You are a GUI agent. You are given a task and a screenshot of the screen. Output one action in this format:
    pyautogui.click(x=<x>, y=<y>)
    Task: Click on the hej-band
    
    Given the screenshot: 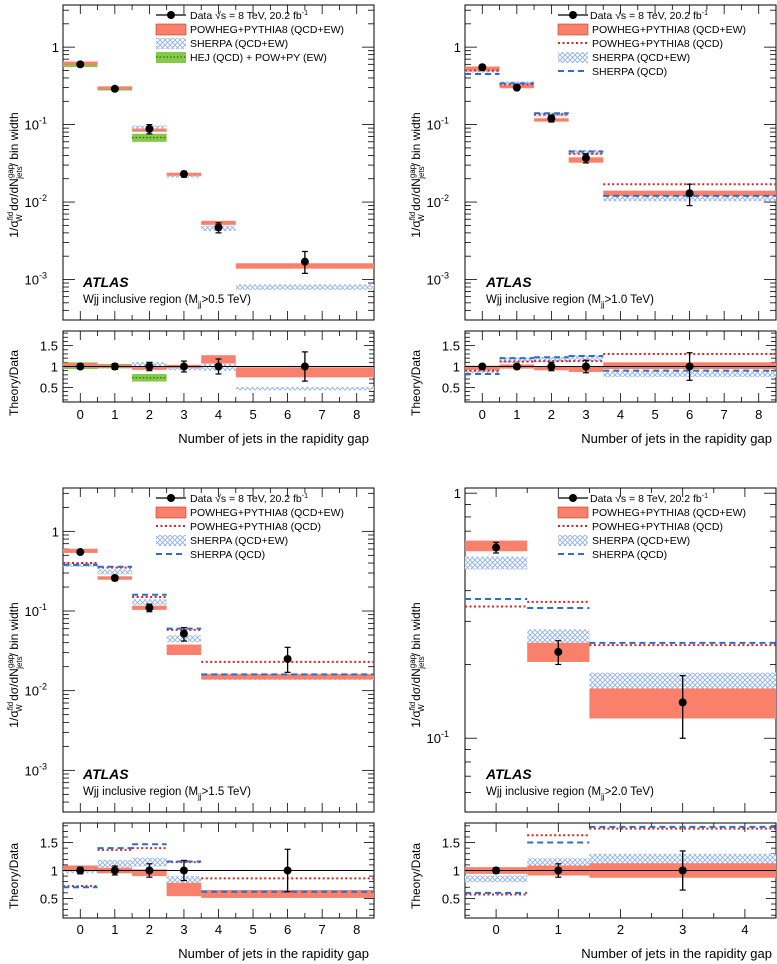 What is the action you would take?
    pyautogui.click(x=149, y=137)
    